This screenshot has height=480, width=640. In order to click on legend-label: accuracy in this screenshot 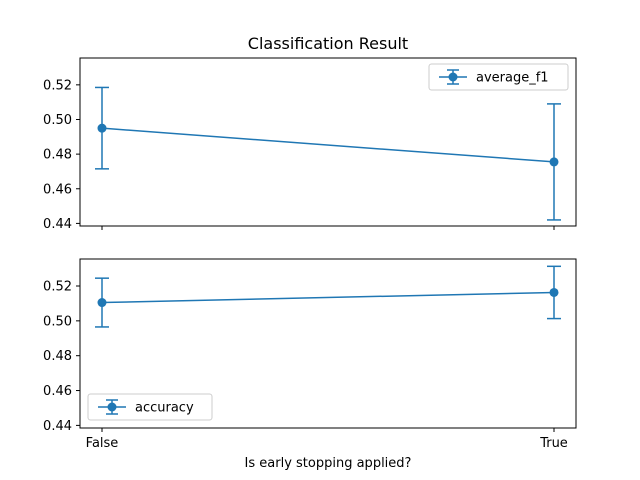, I will do `click(164, 408)`.